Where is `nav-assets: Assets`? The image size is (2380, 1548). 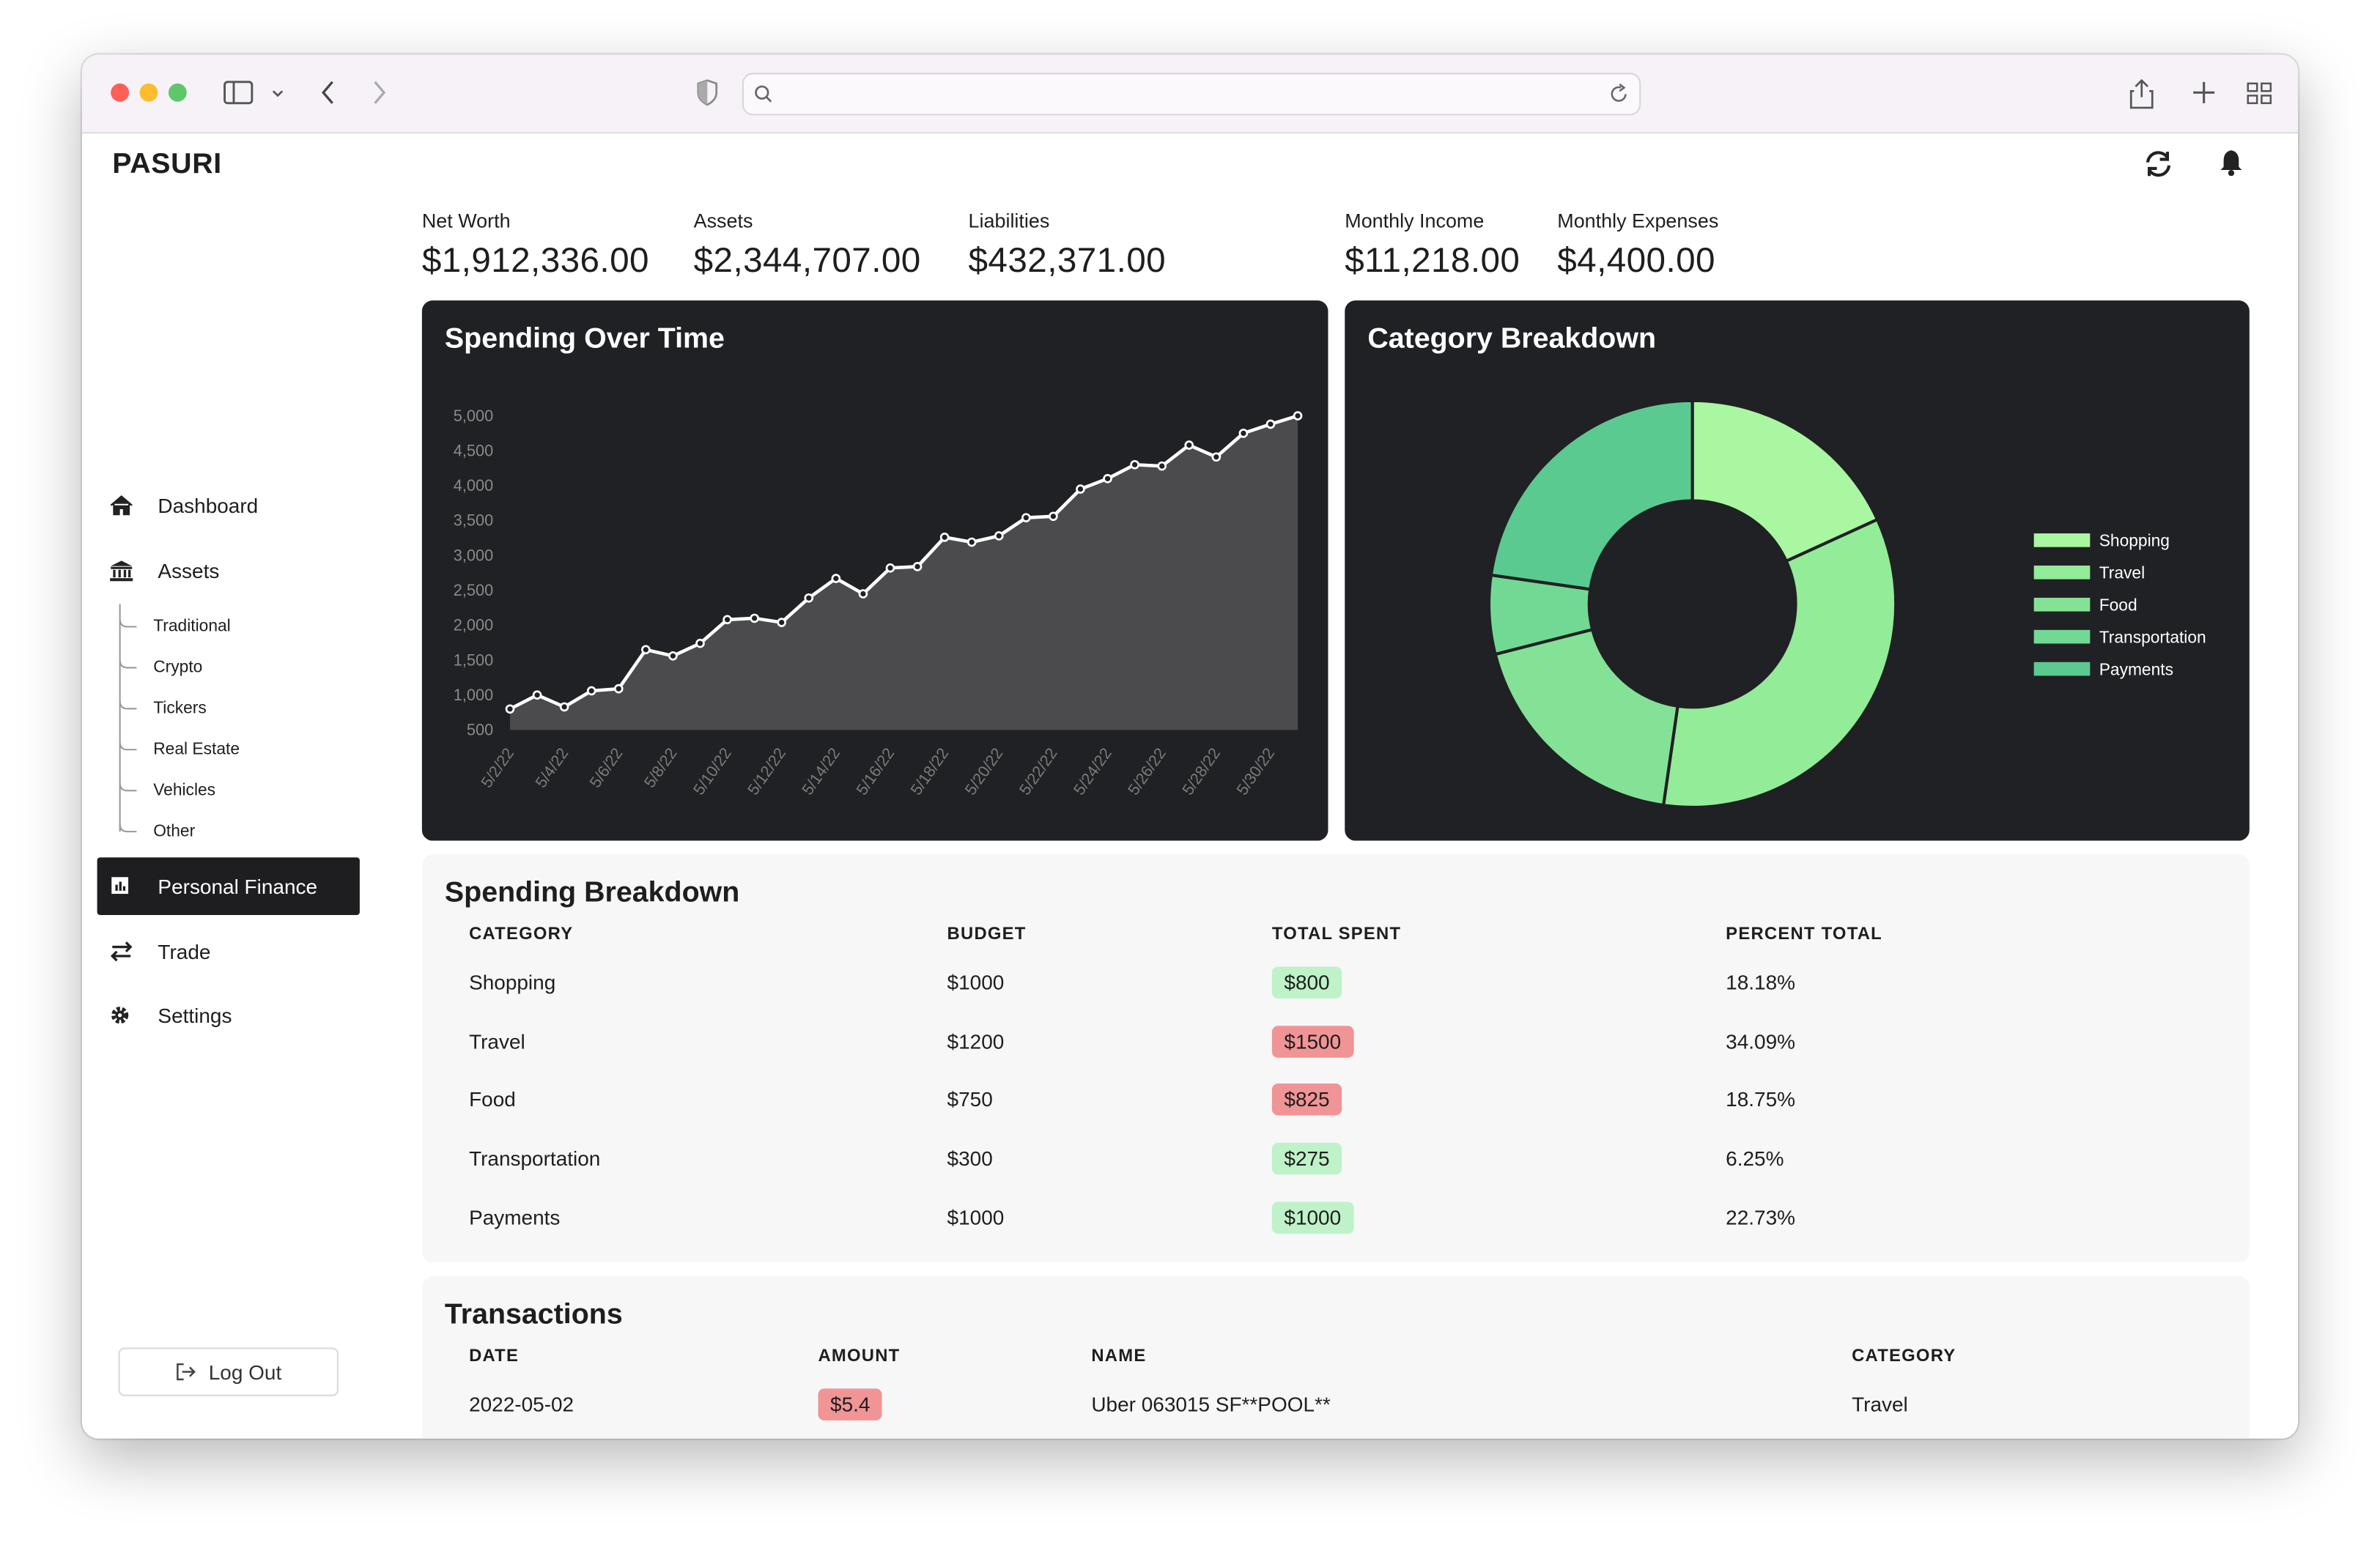
nav-assets: Assets is located at coordinates (229, 570).